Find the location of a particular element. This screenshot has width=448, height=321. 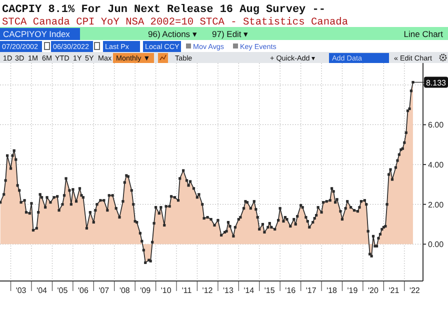

x-tick-label: '14 is located at coordinates (249, 290).